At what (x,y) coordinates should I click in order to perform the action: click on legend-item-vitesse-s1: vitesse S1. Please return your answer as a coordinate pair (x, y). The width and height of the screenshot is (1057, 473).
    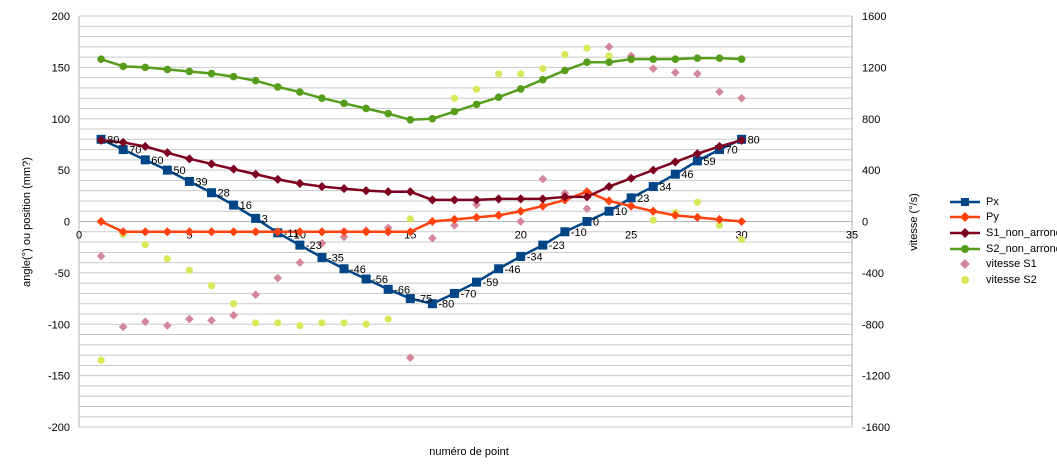
    Looking at the image, I should click on (1002, 264).